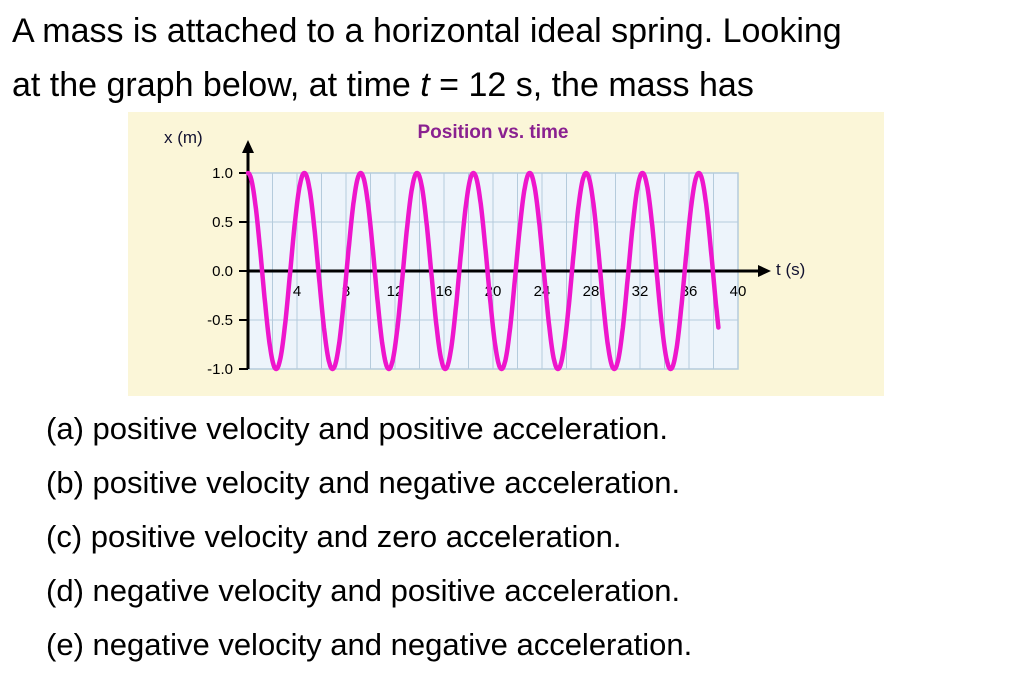 The height and width of the screenshot is (677, 1024). Describe the element at coordinates (493, 132) in the screenshot. I see `chart-title: Position vs. time` at that location.